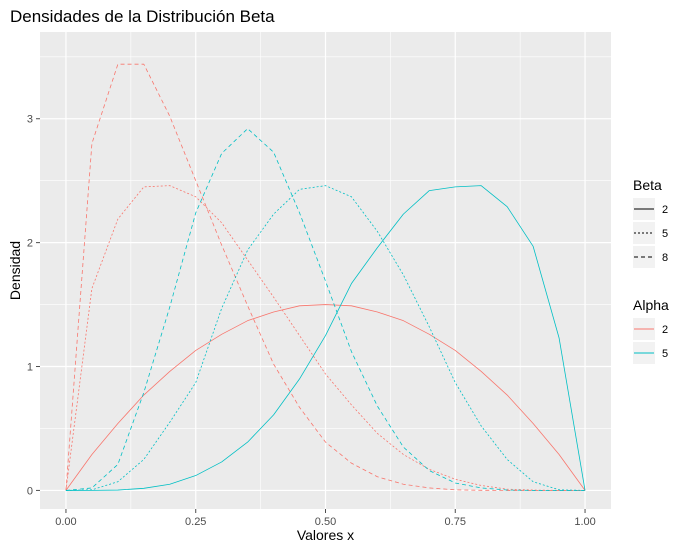 The image size is (685, 550). What do you see at coordinates (651, 305) in the screenshot?
I see `legend-title-alpha: Alpha` at bounding box center [651, 305].